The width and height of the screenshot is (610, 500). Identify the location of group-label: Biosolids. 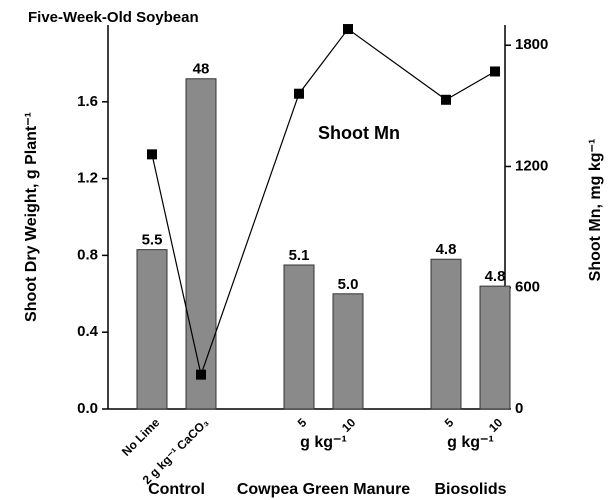
(470, 489).